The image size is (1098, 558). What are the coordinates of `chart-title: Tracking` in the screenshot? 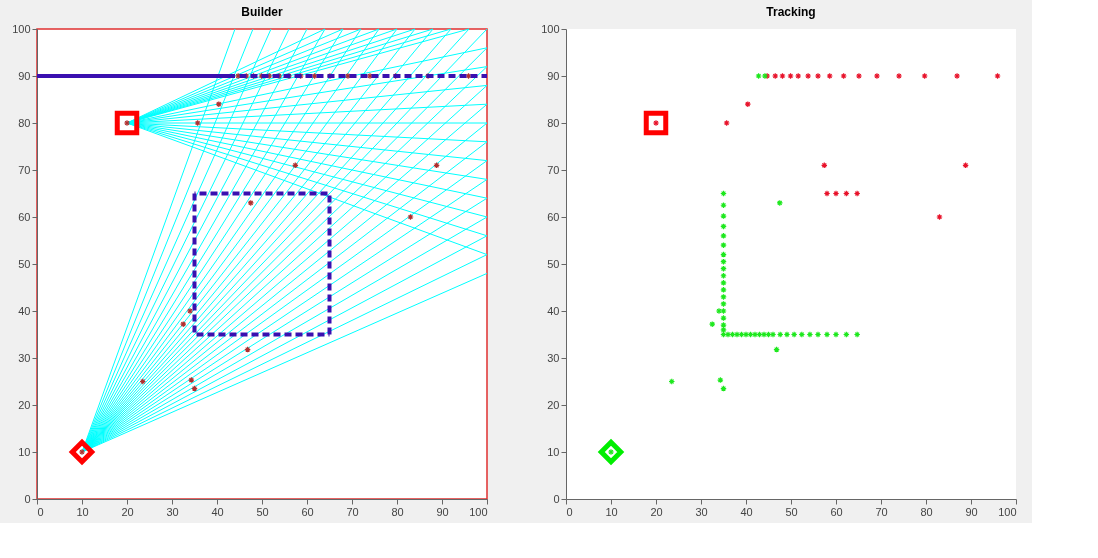 It's located at (791, 12).